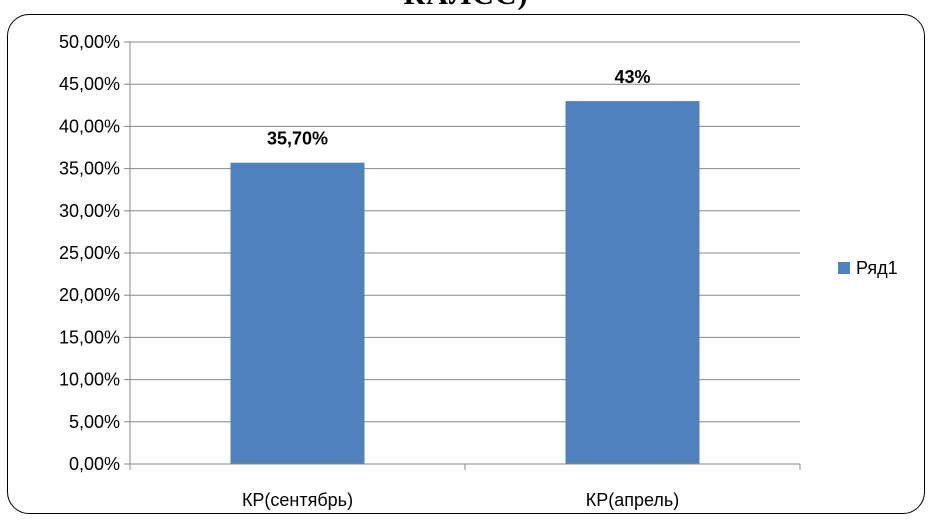 Image resolution: width=932 pixels, height=520 pixels. Describe the element at coordinates (297, 500) in the screenshot. I see `x-tick-label: КР(сентябрь)` at that location.